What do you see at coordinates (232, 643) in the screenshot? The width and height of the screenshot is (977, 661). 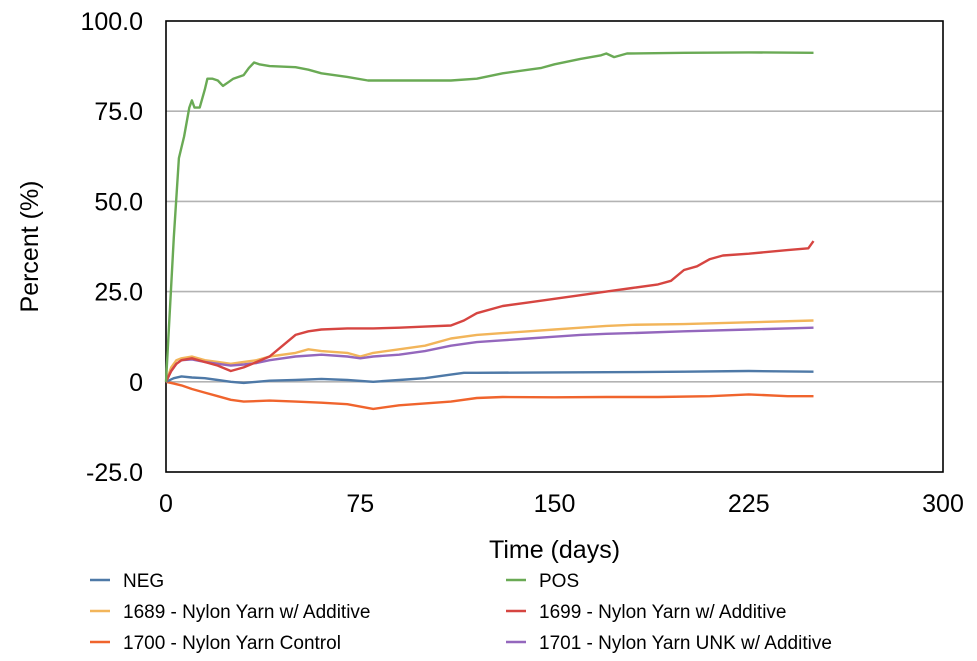 I see `legend-label: 1700 - Nylon Yarn Control` at bounding box center [232, 643].